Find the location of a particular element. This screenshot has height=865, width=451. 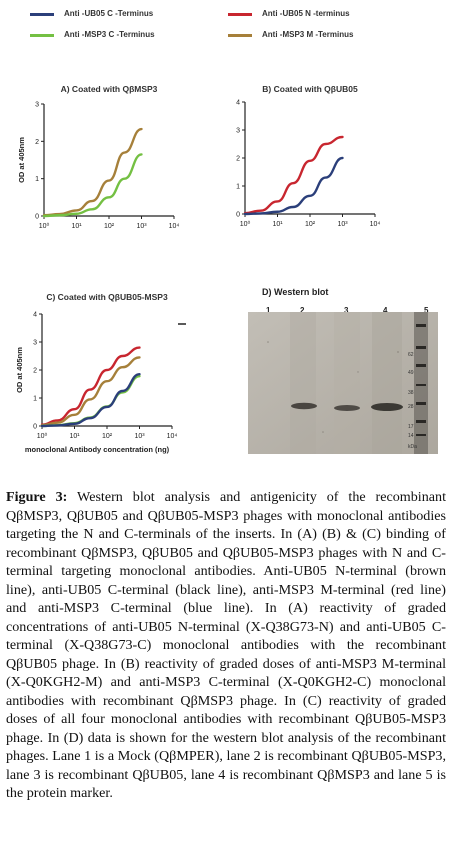

lane-label-5: 5 is located at coordinates (426, 310).